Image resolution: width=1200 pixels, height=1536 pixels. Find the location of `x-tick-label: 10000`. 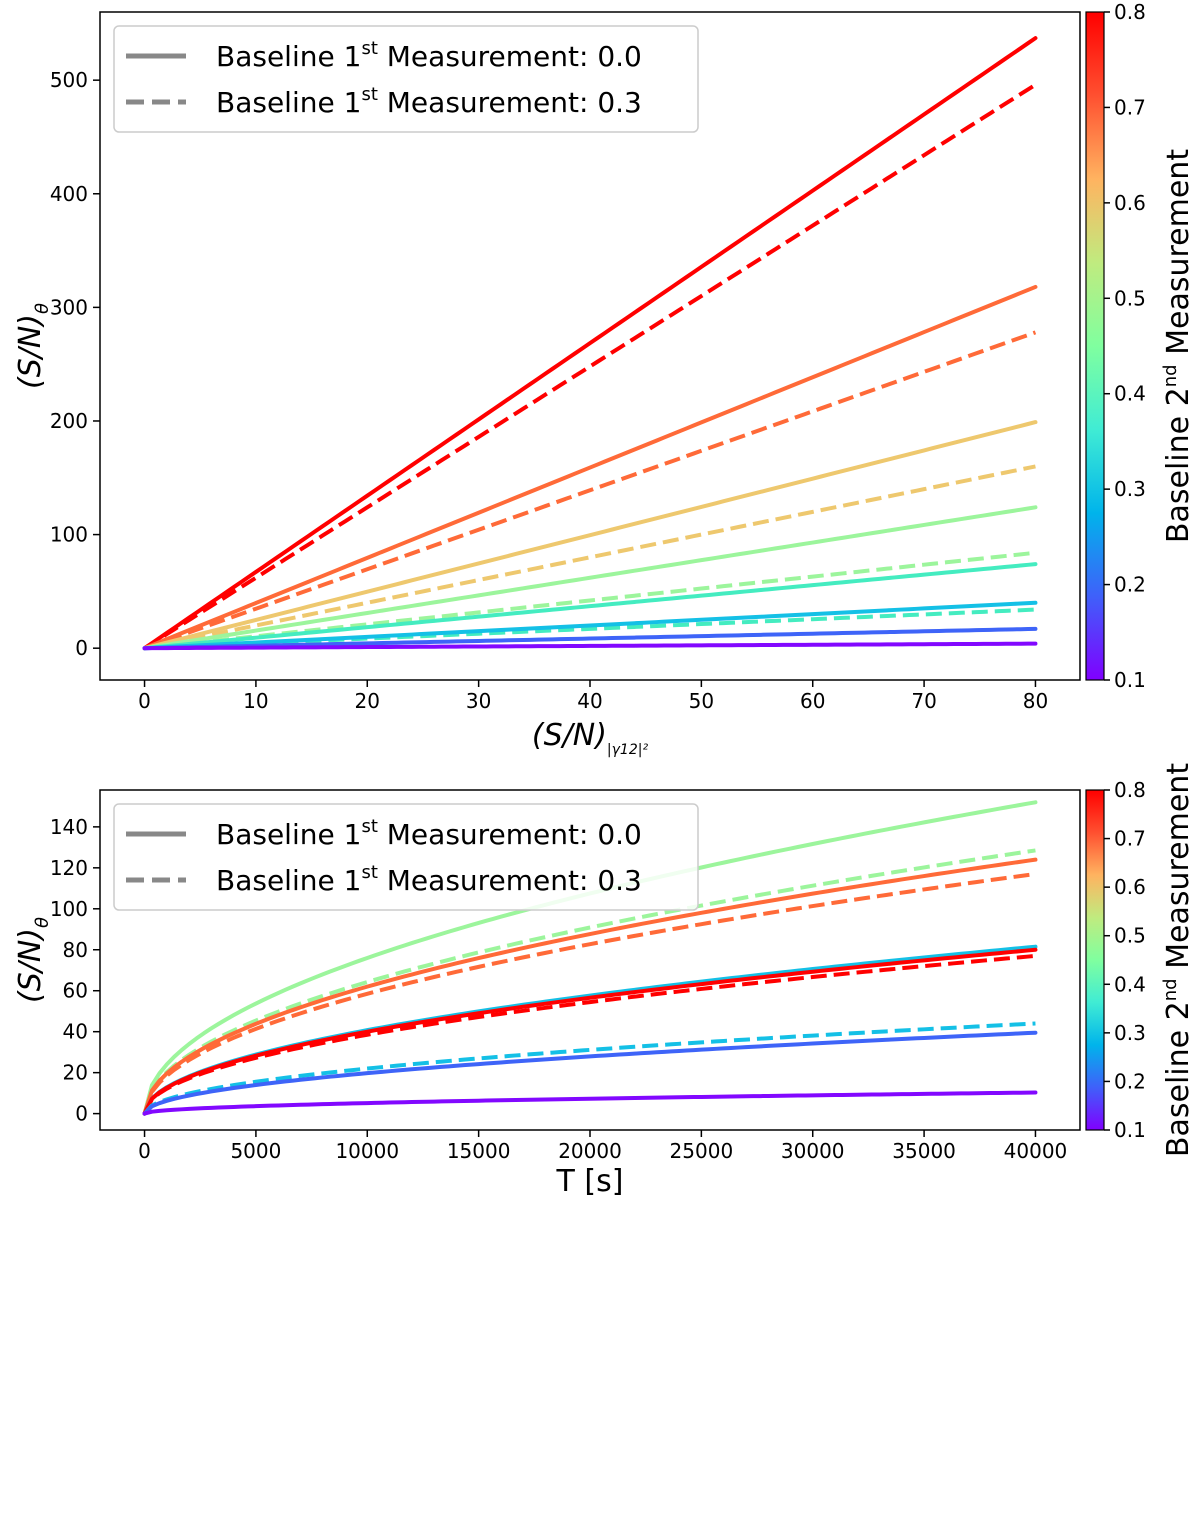

x-tick-label: 10000 is located at coordinates (367, 1151).